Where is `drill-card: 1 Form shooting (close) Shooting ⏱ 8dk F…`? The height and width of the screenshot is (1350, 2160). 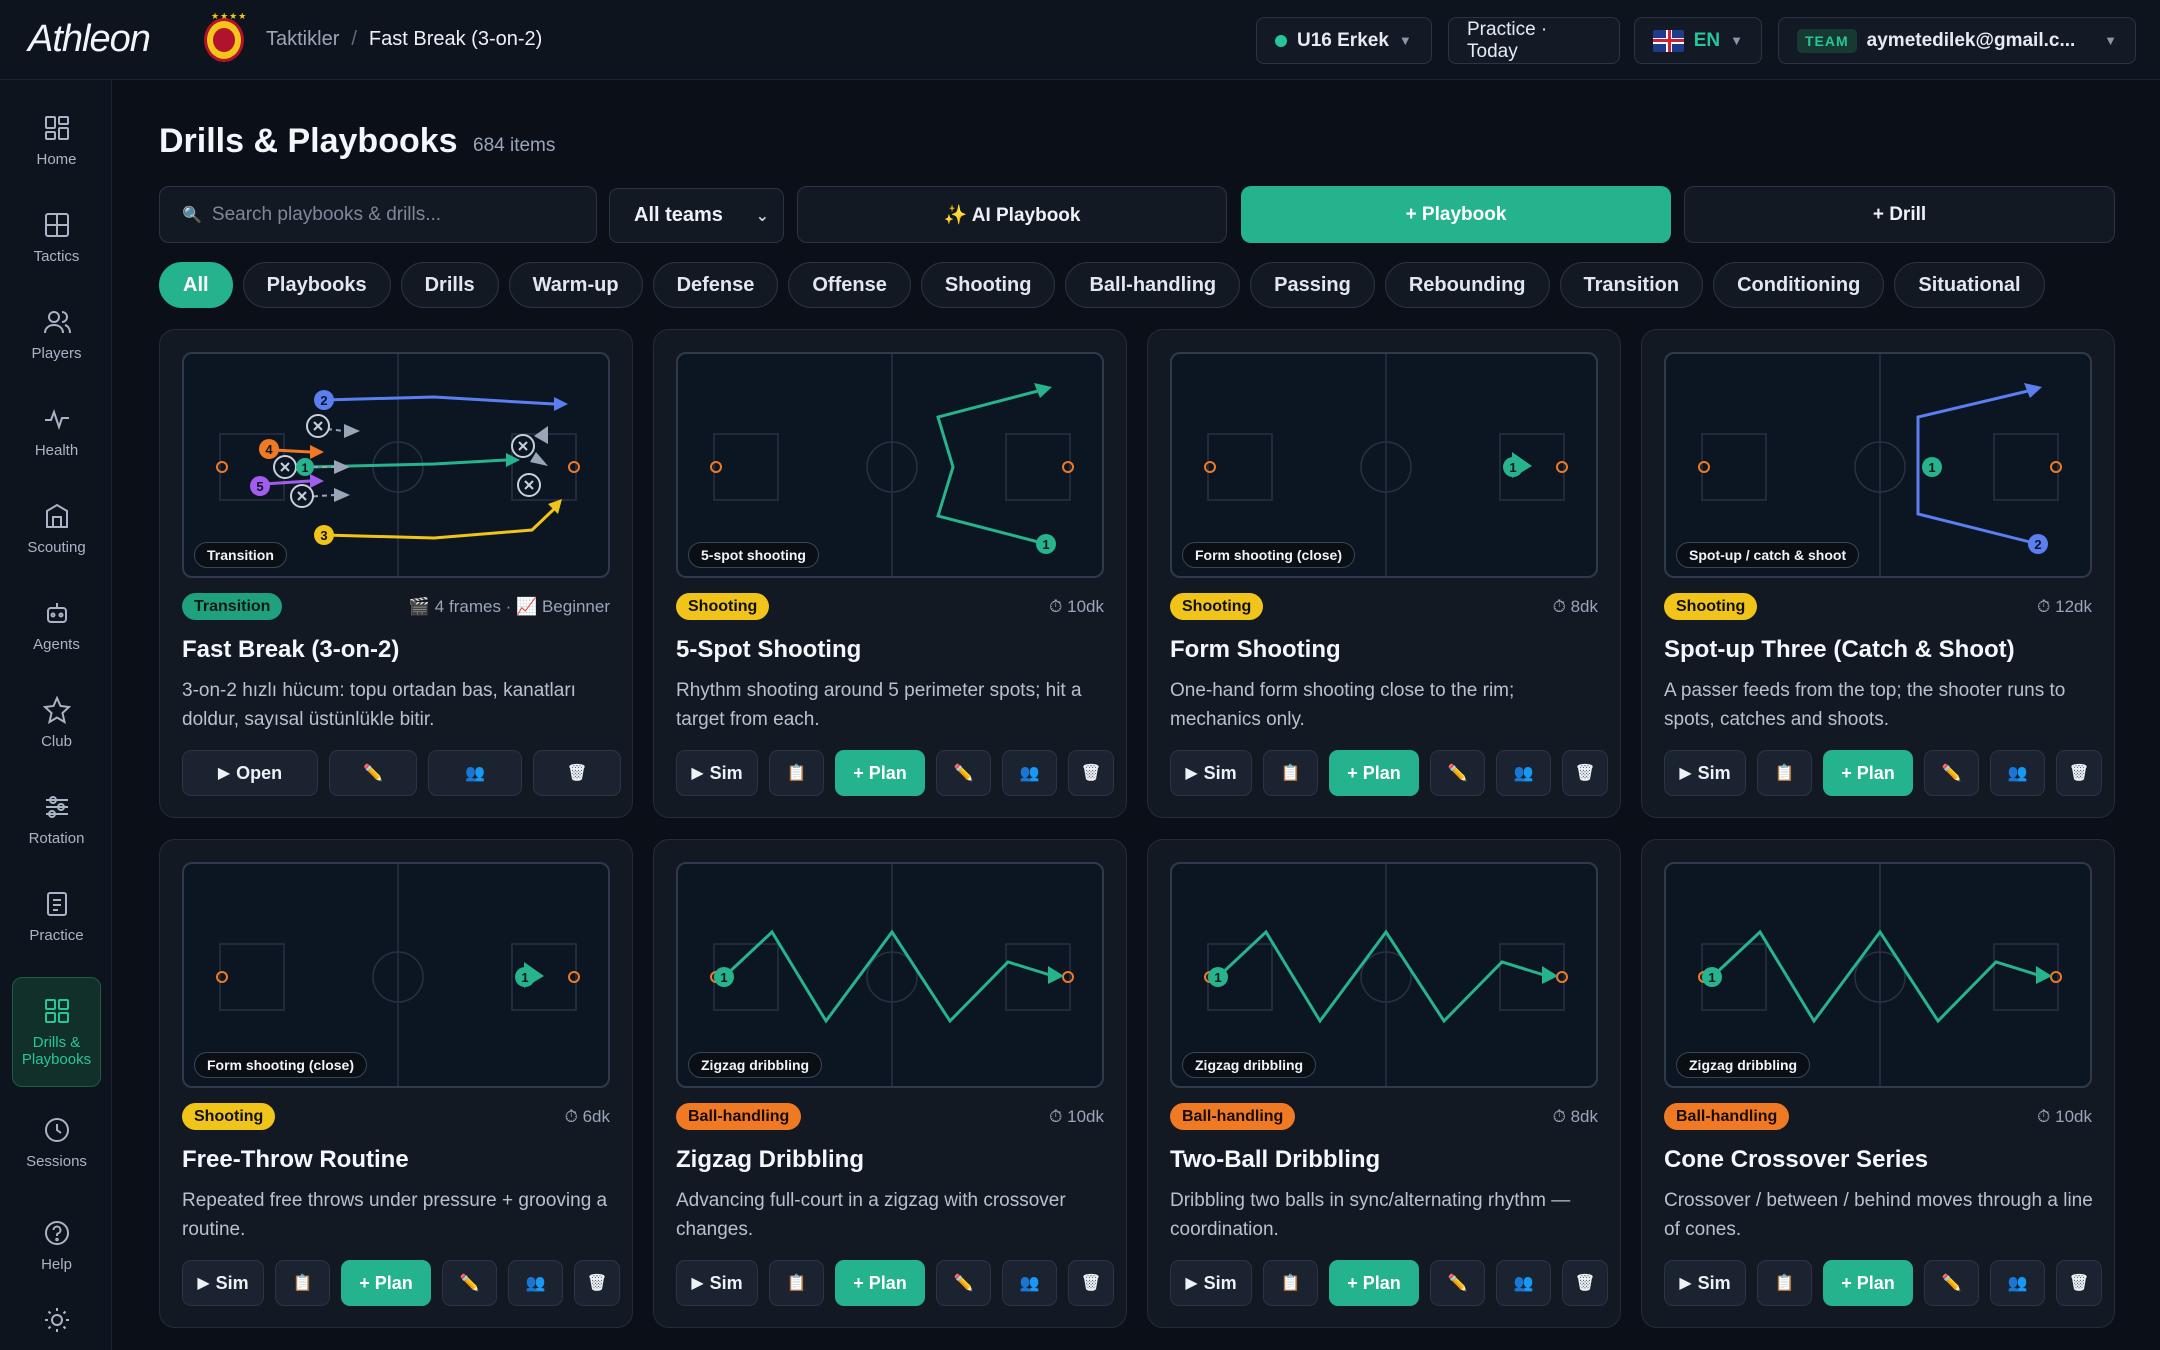
drill-card: 1 Form shooting (close) Shooting ⏱ 8dk F… is located at coordinates (1384, 573).